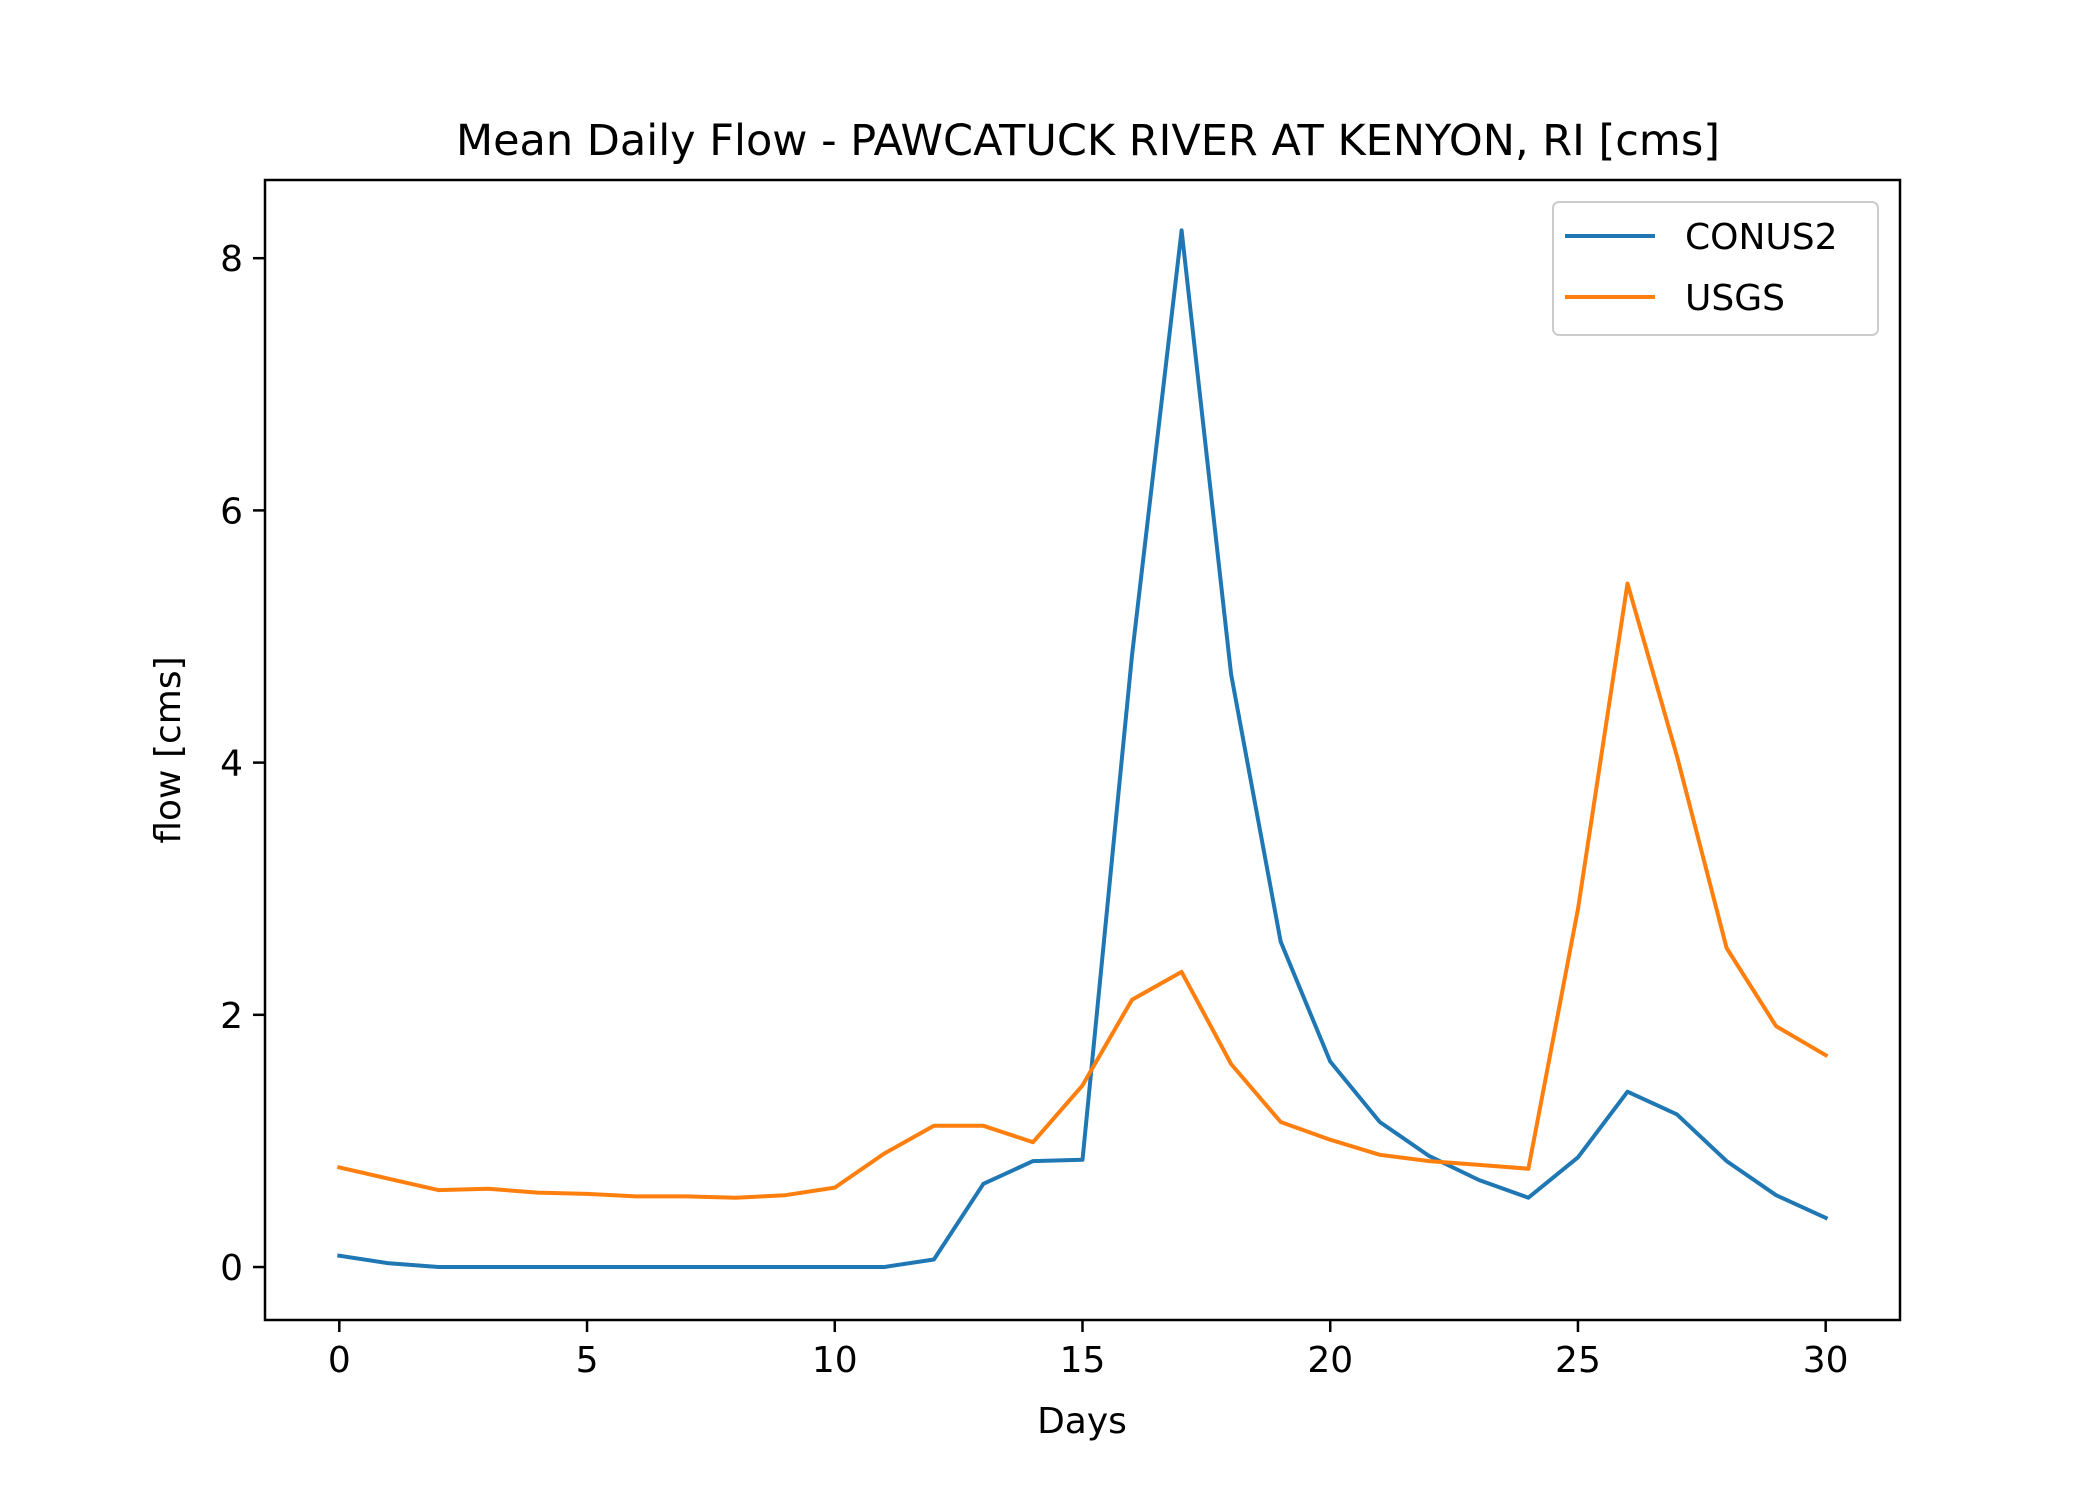  Describe the element at coordinates (1330, 1360) in the screenshot. I see `x-tick-label: 20` at that location.